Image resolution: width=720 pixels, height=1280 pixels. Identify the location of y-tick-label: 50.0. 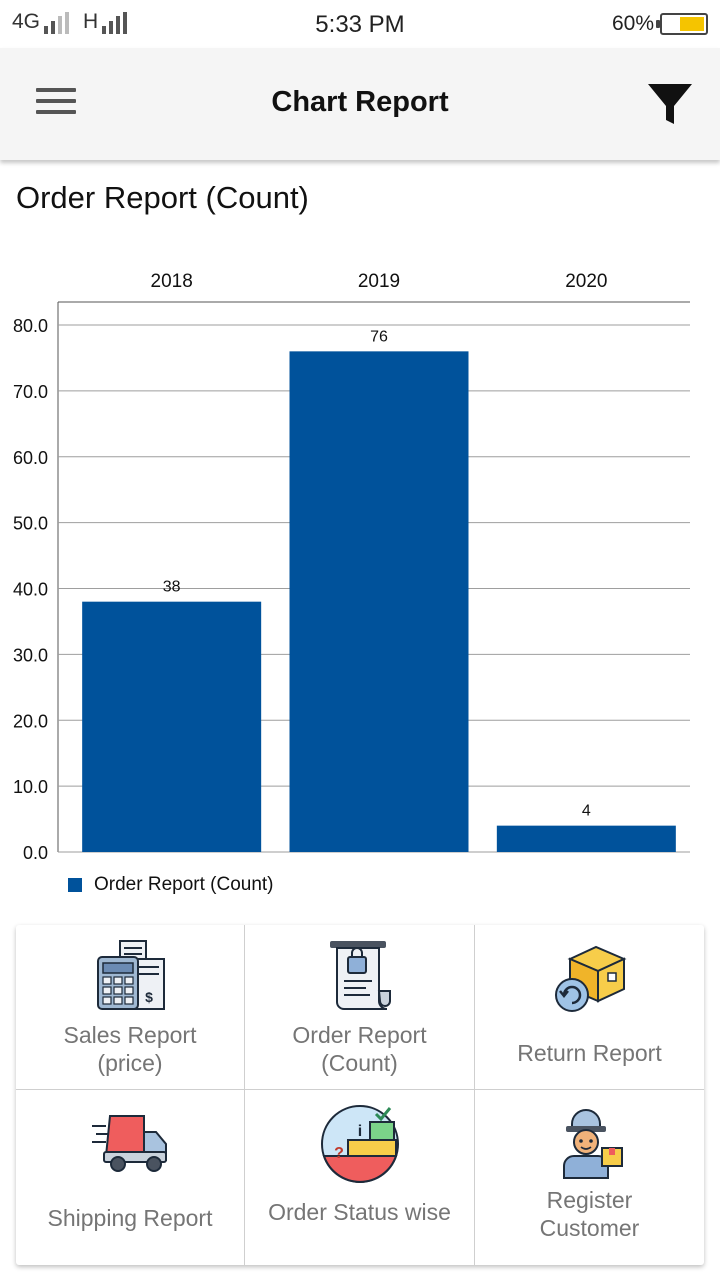
(30, 524).